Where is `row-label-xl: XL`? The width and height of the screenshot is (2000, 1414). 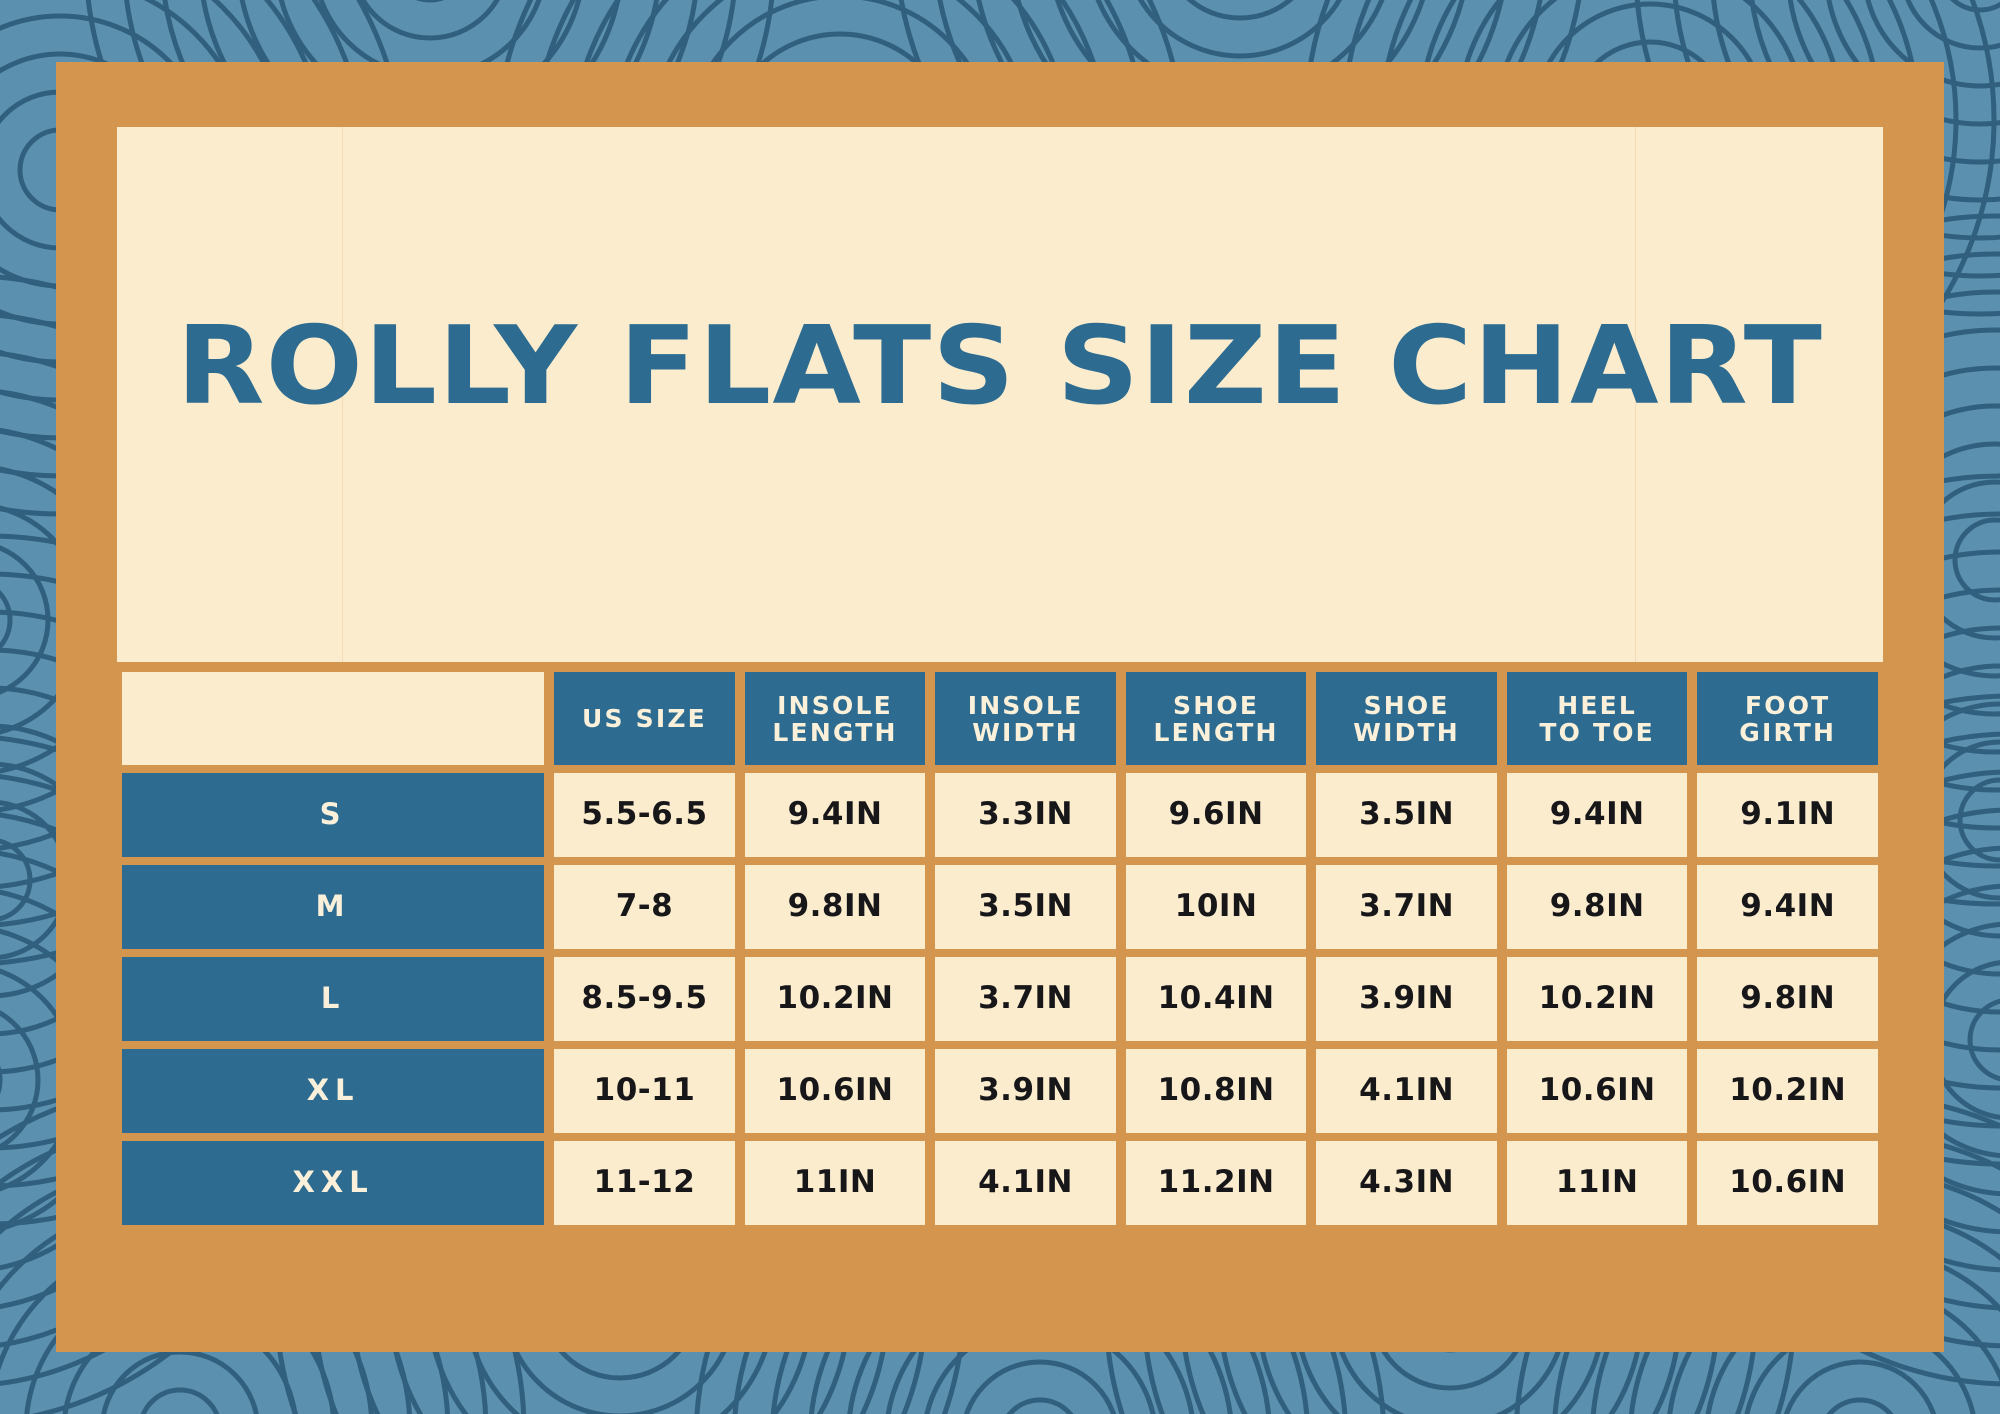 row-label-xl: XL is located at coordinates (333, 1091).